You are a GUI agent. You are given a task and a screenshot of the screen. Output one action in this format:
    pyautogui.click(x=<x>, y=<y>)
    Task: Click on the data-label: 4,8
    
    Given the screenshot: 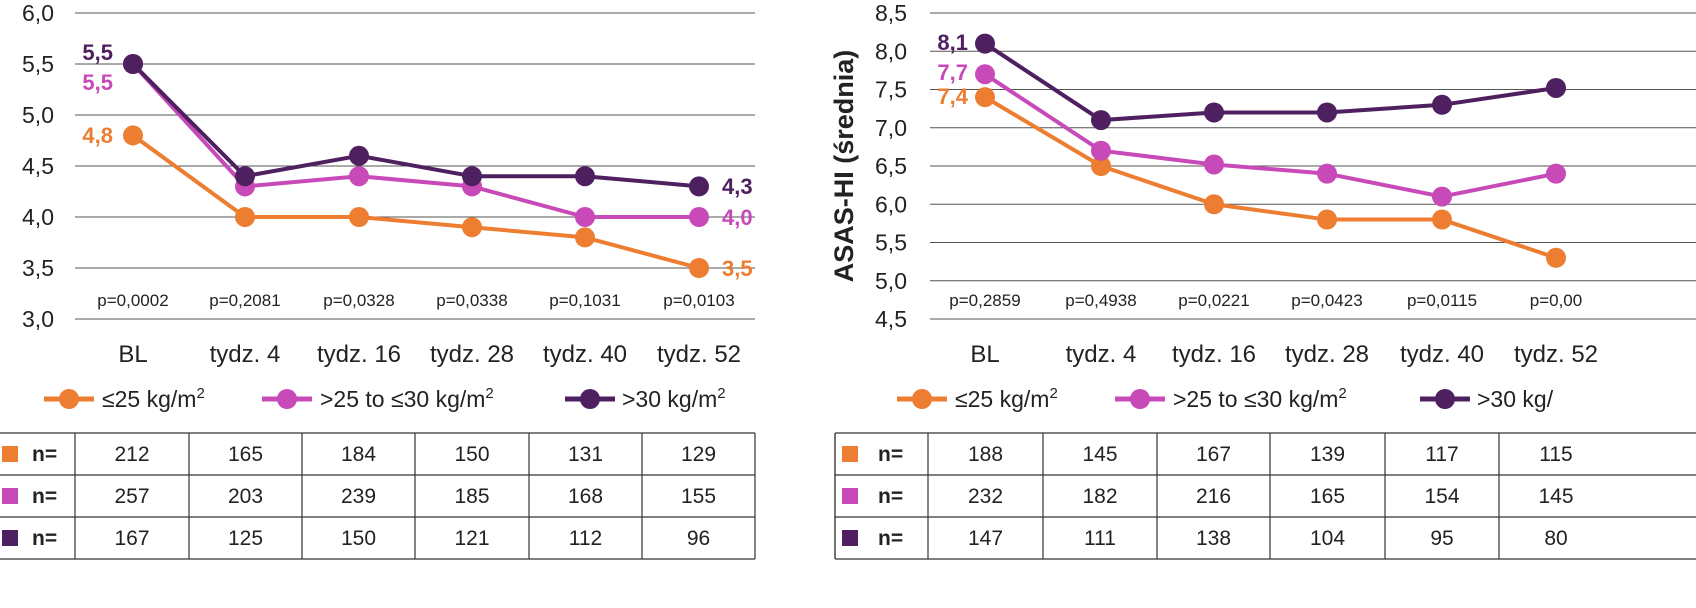 What is the action you would take?
    pyautogui.click(x=97, y=135)
    